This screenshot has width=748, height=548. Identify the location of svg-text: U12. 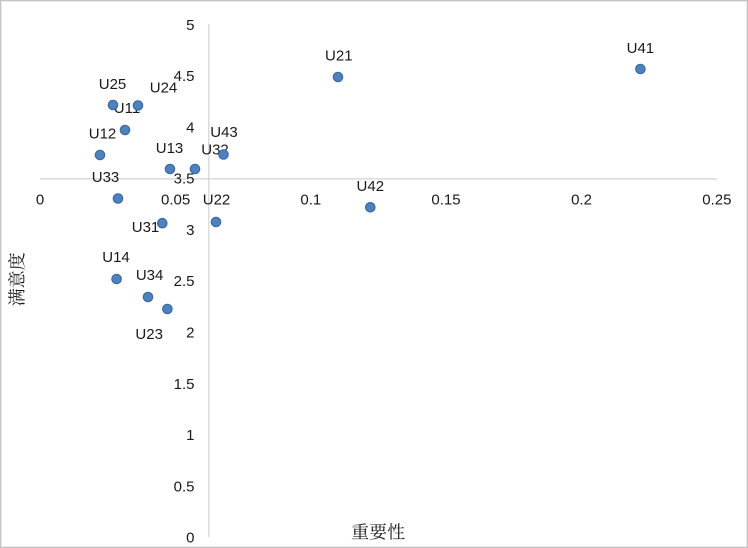
(103, 133).